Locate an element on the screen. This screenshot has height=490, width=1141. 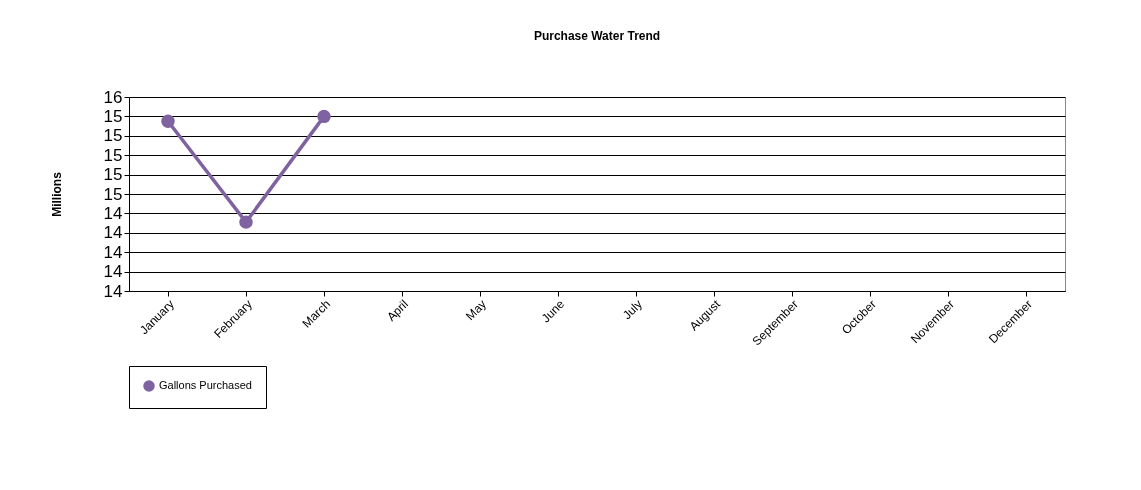
legend-label: Gallons Purchased is located at coordinates (205, 385).